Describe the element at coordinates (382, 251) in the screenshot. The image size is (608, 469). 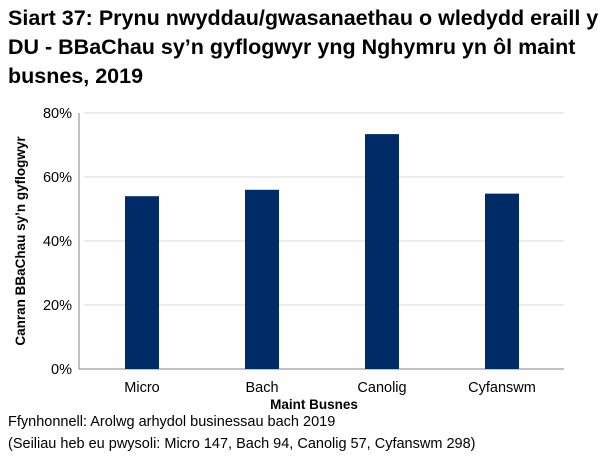
I see `bar-canolig` at that location.